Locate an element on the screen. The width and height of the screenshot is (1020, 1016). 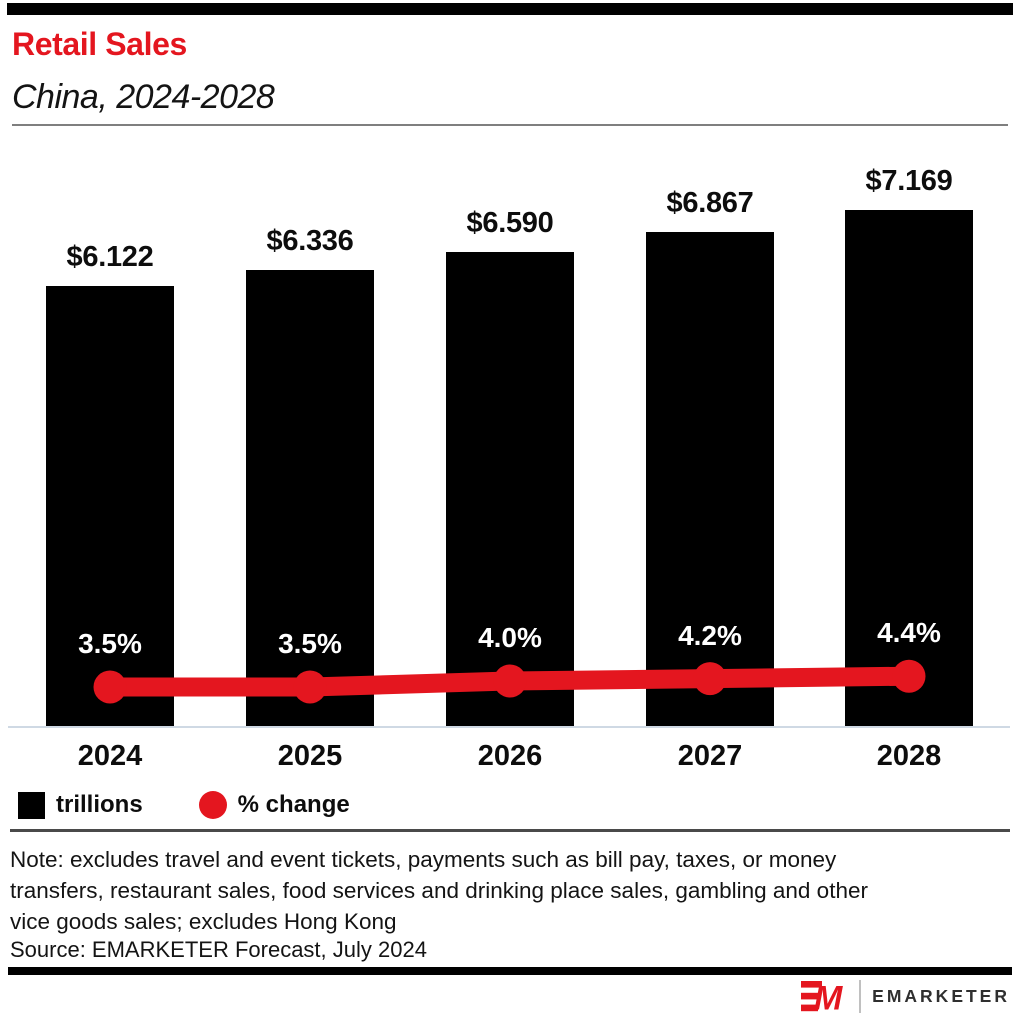
x-axis-label-2025: 2025 is located at coordinates (310, 756).